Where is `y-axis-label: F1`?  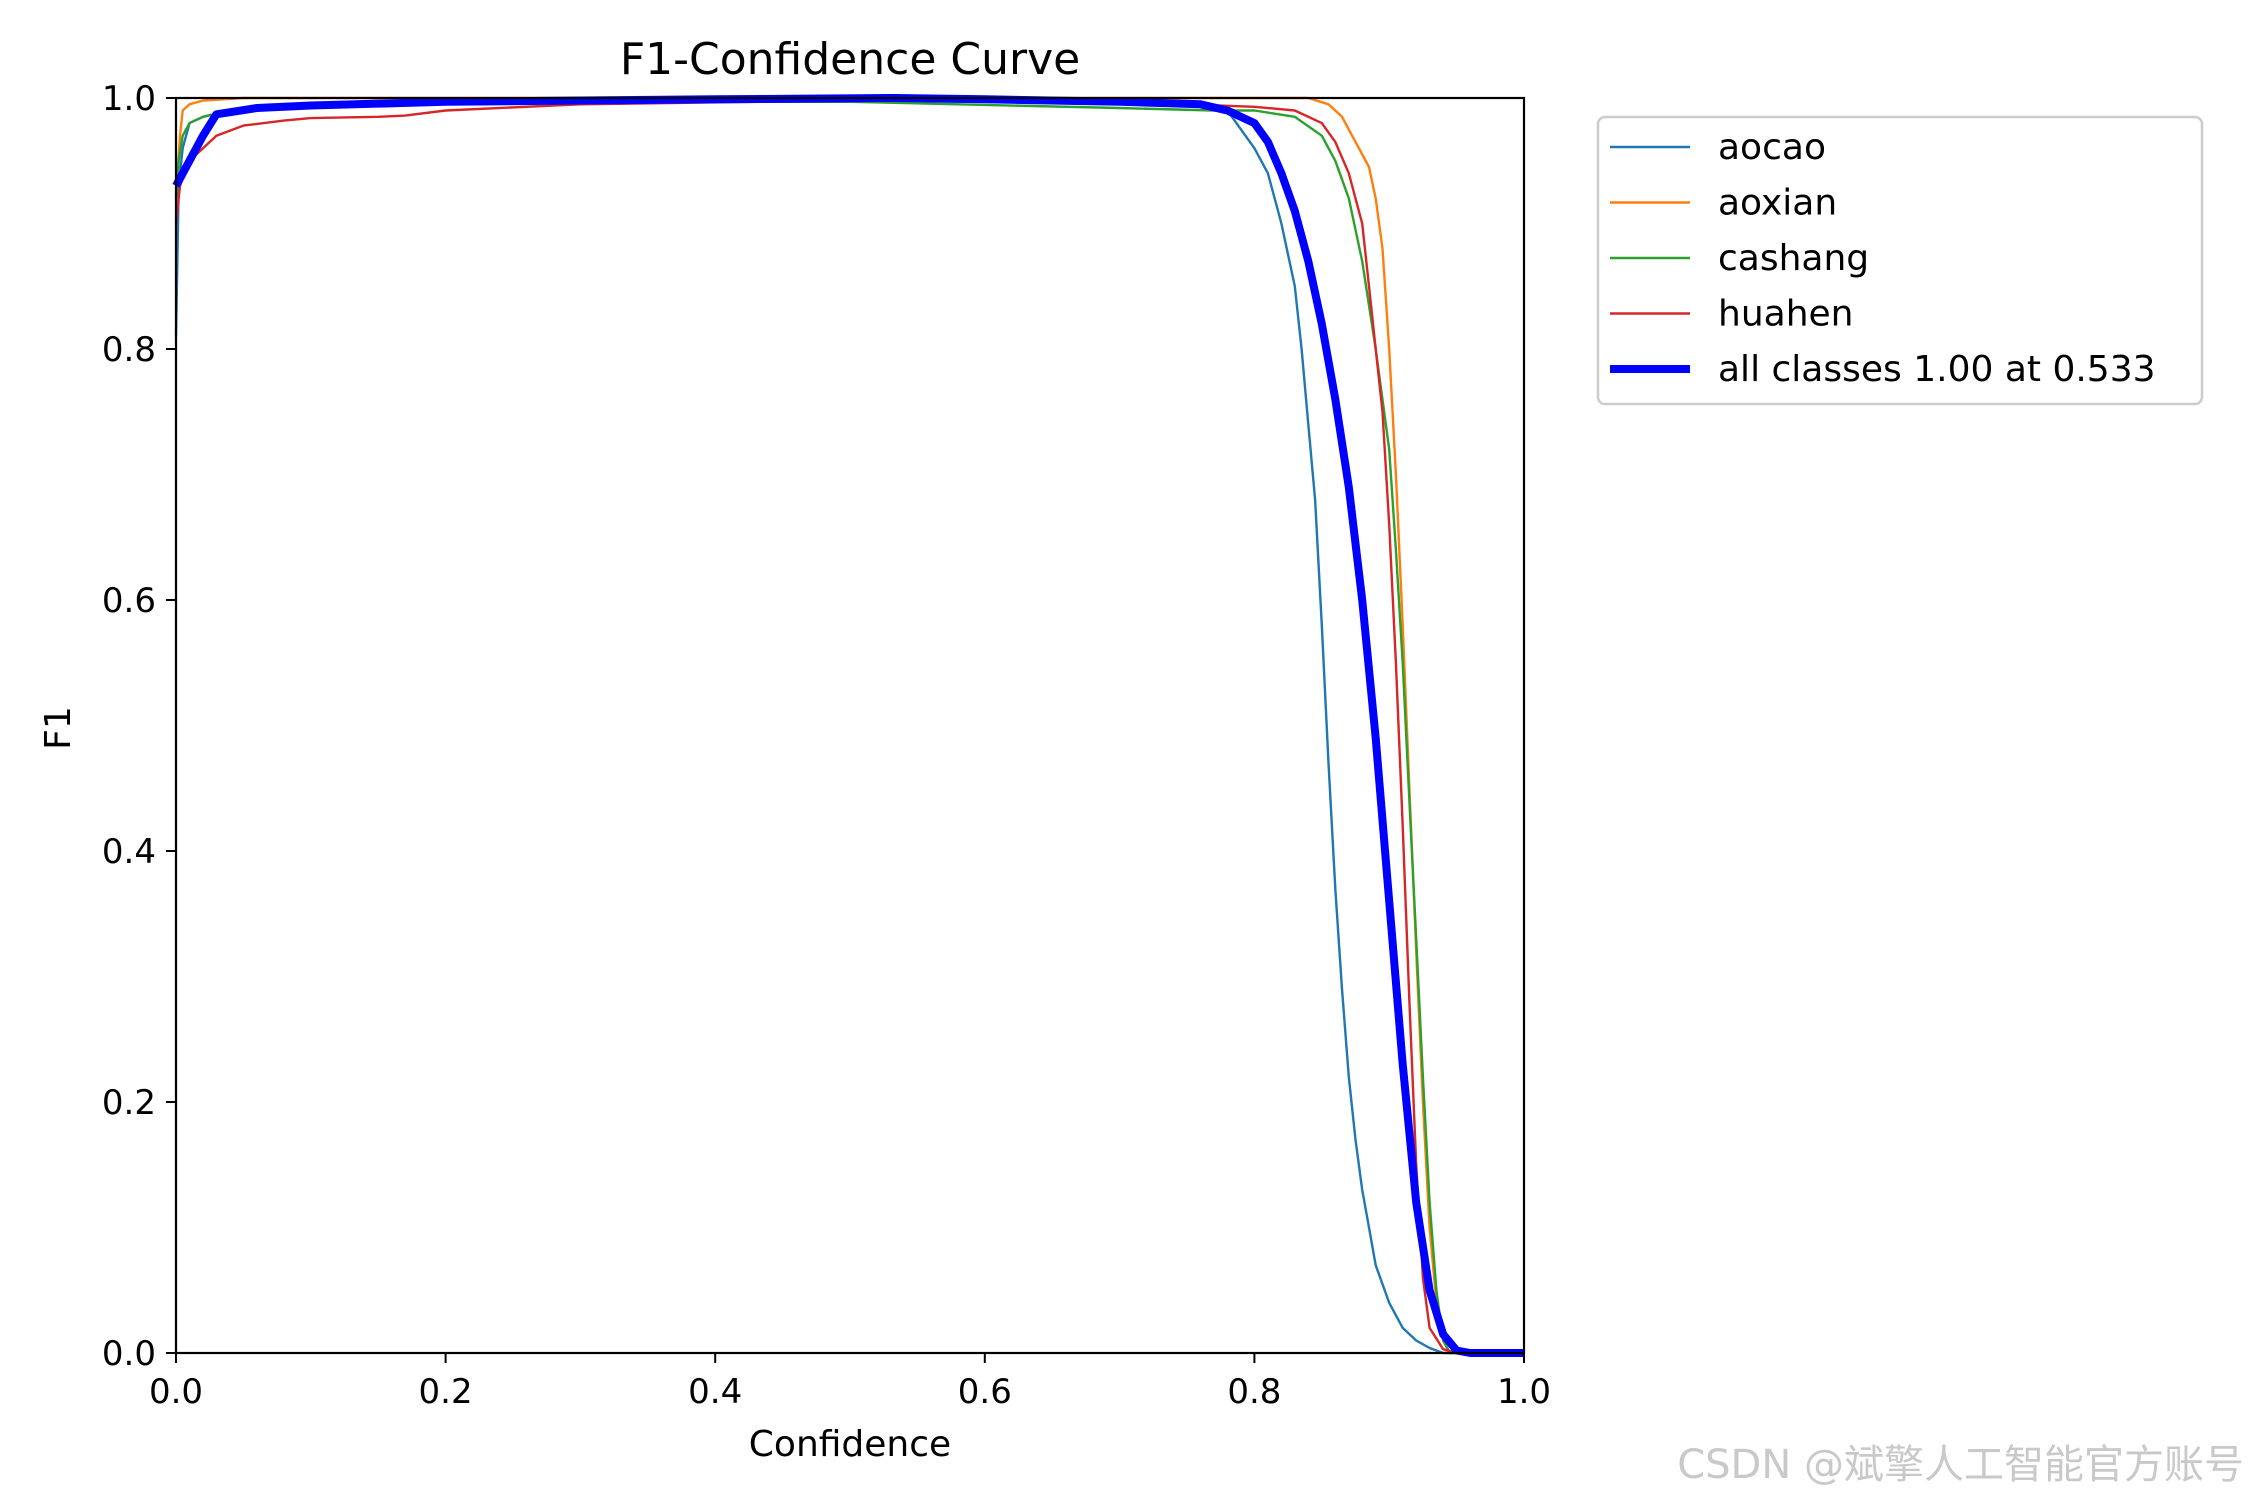
y-axis-label: F1 is located at coordinates (58, 728).